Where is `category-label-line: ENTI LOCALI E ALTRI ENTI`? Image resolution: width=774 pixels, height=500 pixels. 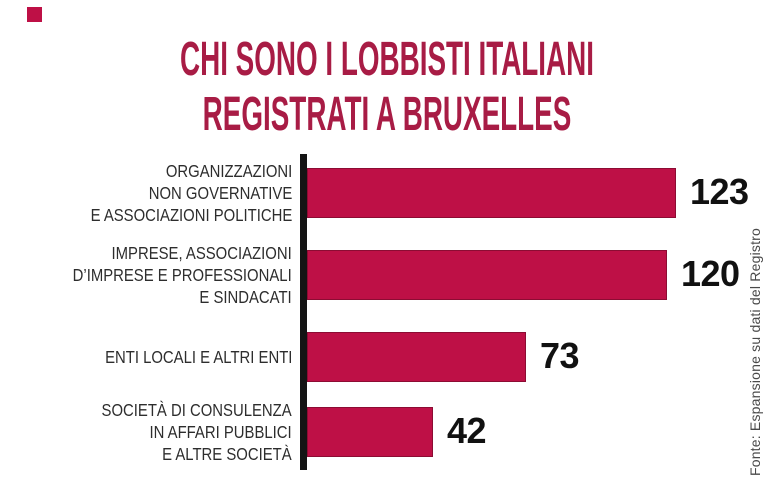 category-label-line: ENTI LOCALI E ALTRI ENTI is located at coordinates (198, 357).